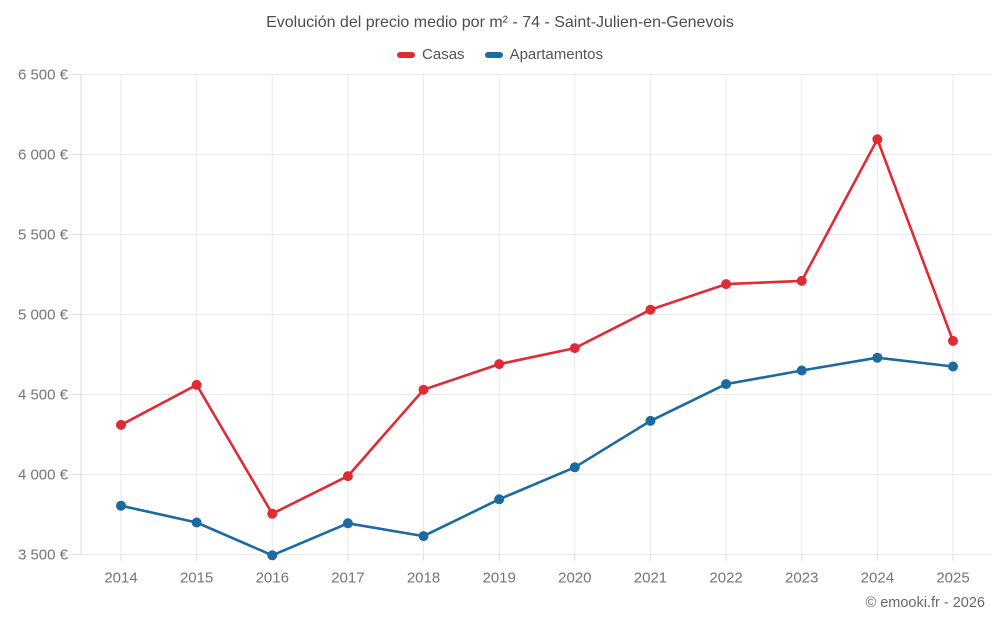  Describe the element at coordinates (272, 513) in the screenshot. I see `data-point-casas-2016` at that location.